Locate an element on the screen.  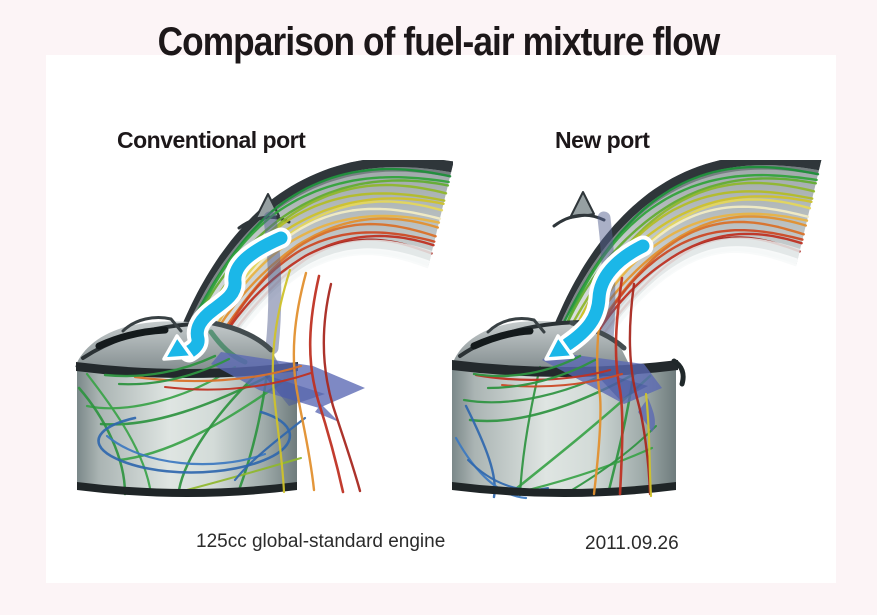
page-title: Comparison of fuel-air mixture flow is located at coordinates (439, 42).